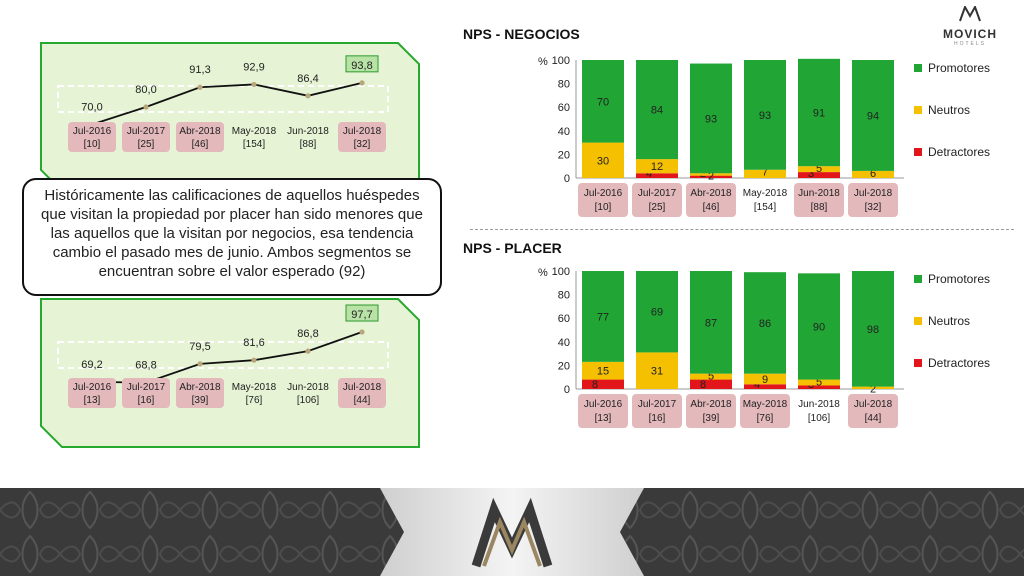  What do you see at coordinates (918, 279) in the screenshot?
I see `legend-swatch-promotores` at bounding box center [918, 279].